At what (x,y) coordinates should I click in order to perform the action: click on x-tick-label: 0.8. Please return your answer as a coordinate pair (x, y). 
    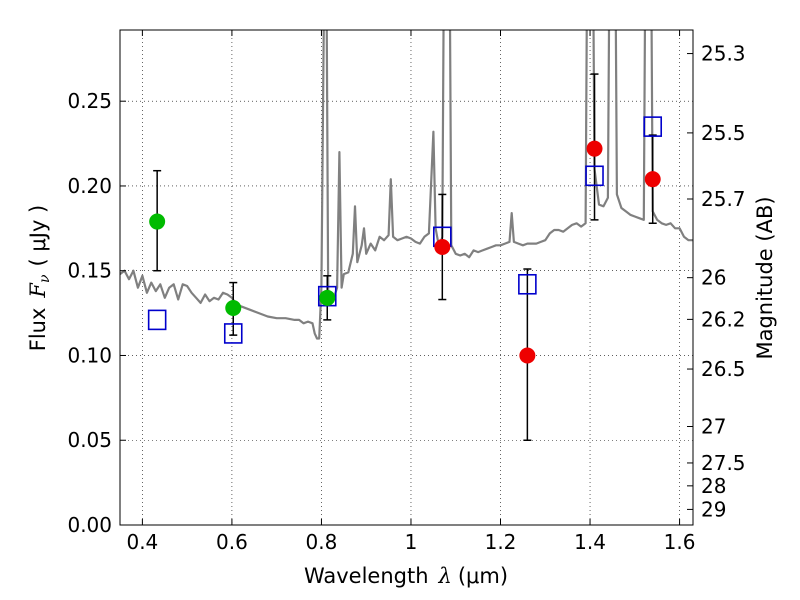
    Looking at the image, I should click on (322, 542).